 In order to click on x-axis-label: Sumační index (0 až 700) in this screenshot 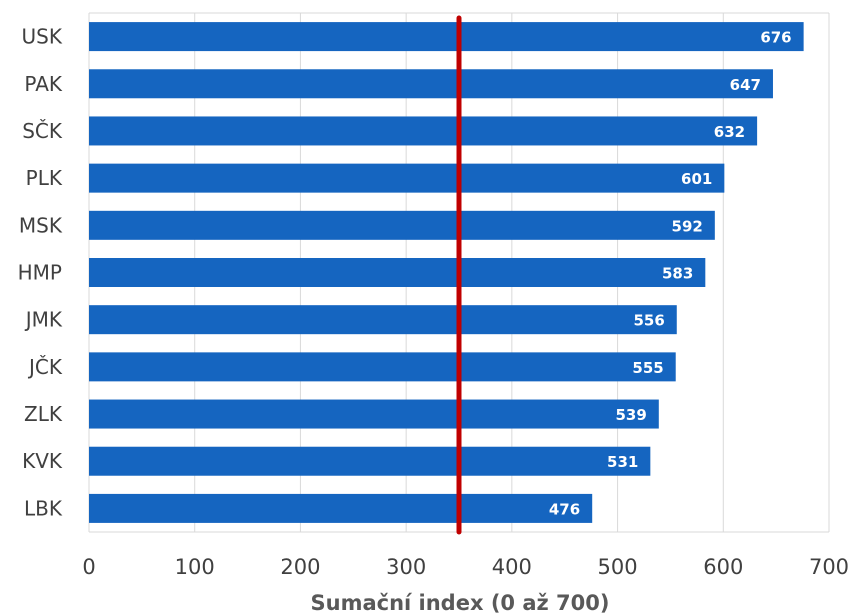, I will do `click(460, 603)`.